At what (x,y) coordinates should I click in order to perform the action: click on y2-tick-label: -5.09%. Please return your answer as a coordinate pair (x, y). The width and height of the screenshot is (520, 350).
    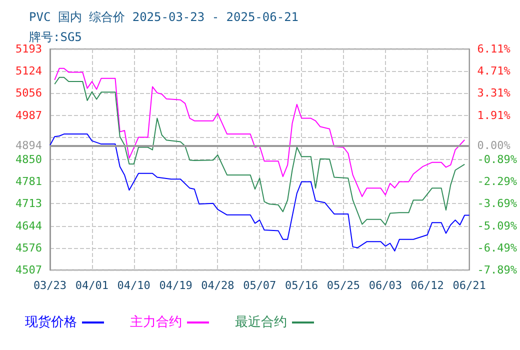
    Looking at the image, I should click on (497, 225).